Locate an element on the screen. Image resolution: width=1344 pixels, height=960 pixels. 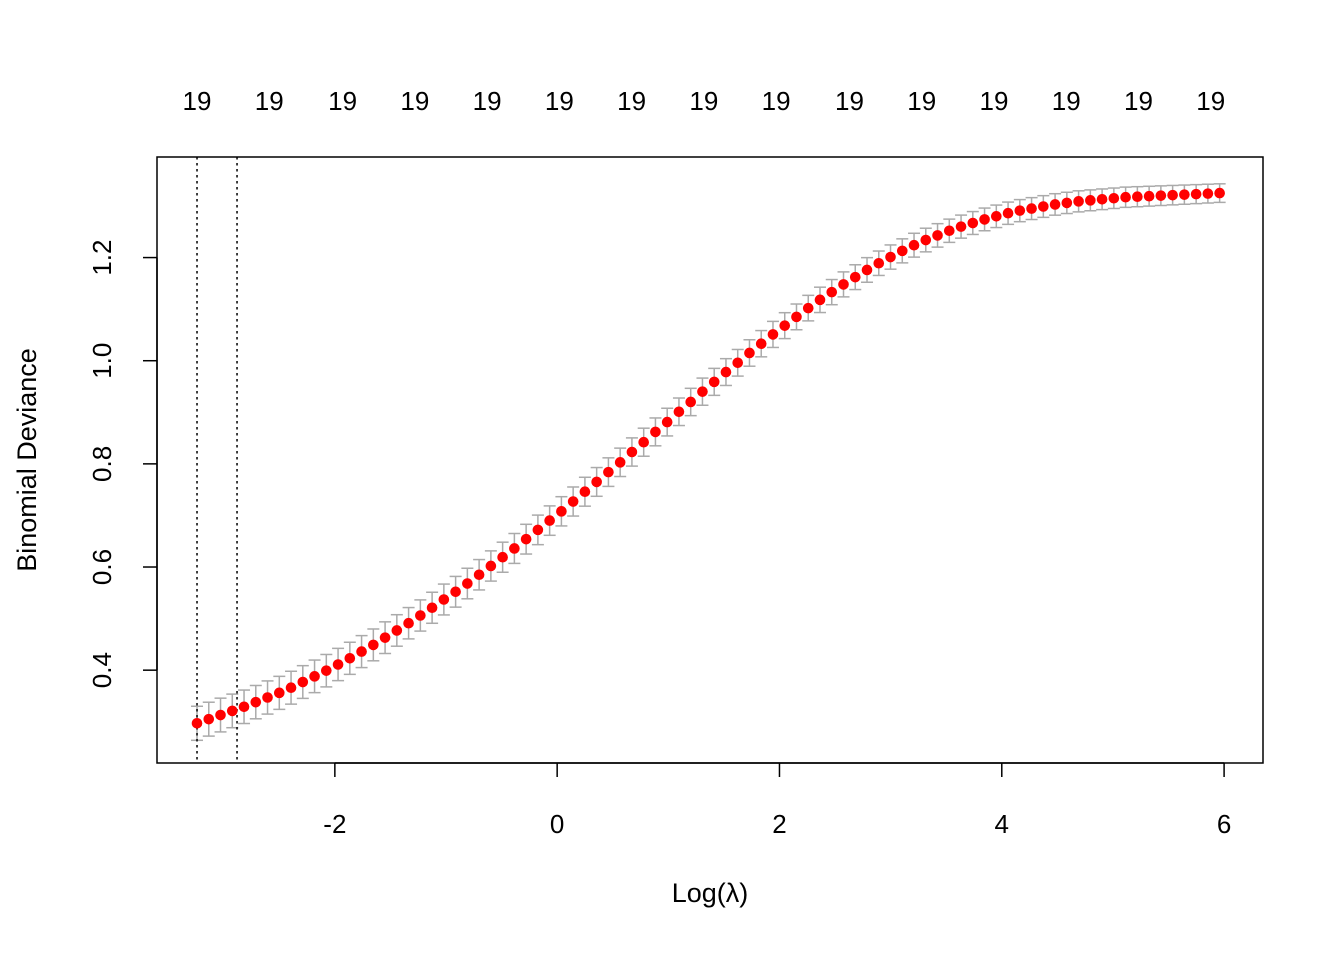
x-tick-label: 0 is located at coordinates (557, 824).